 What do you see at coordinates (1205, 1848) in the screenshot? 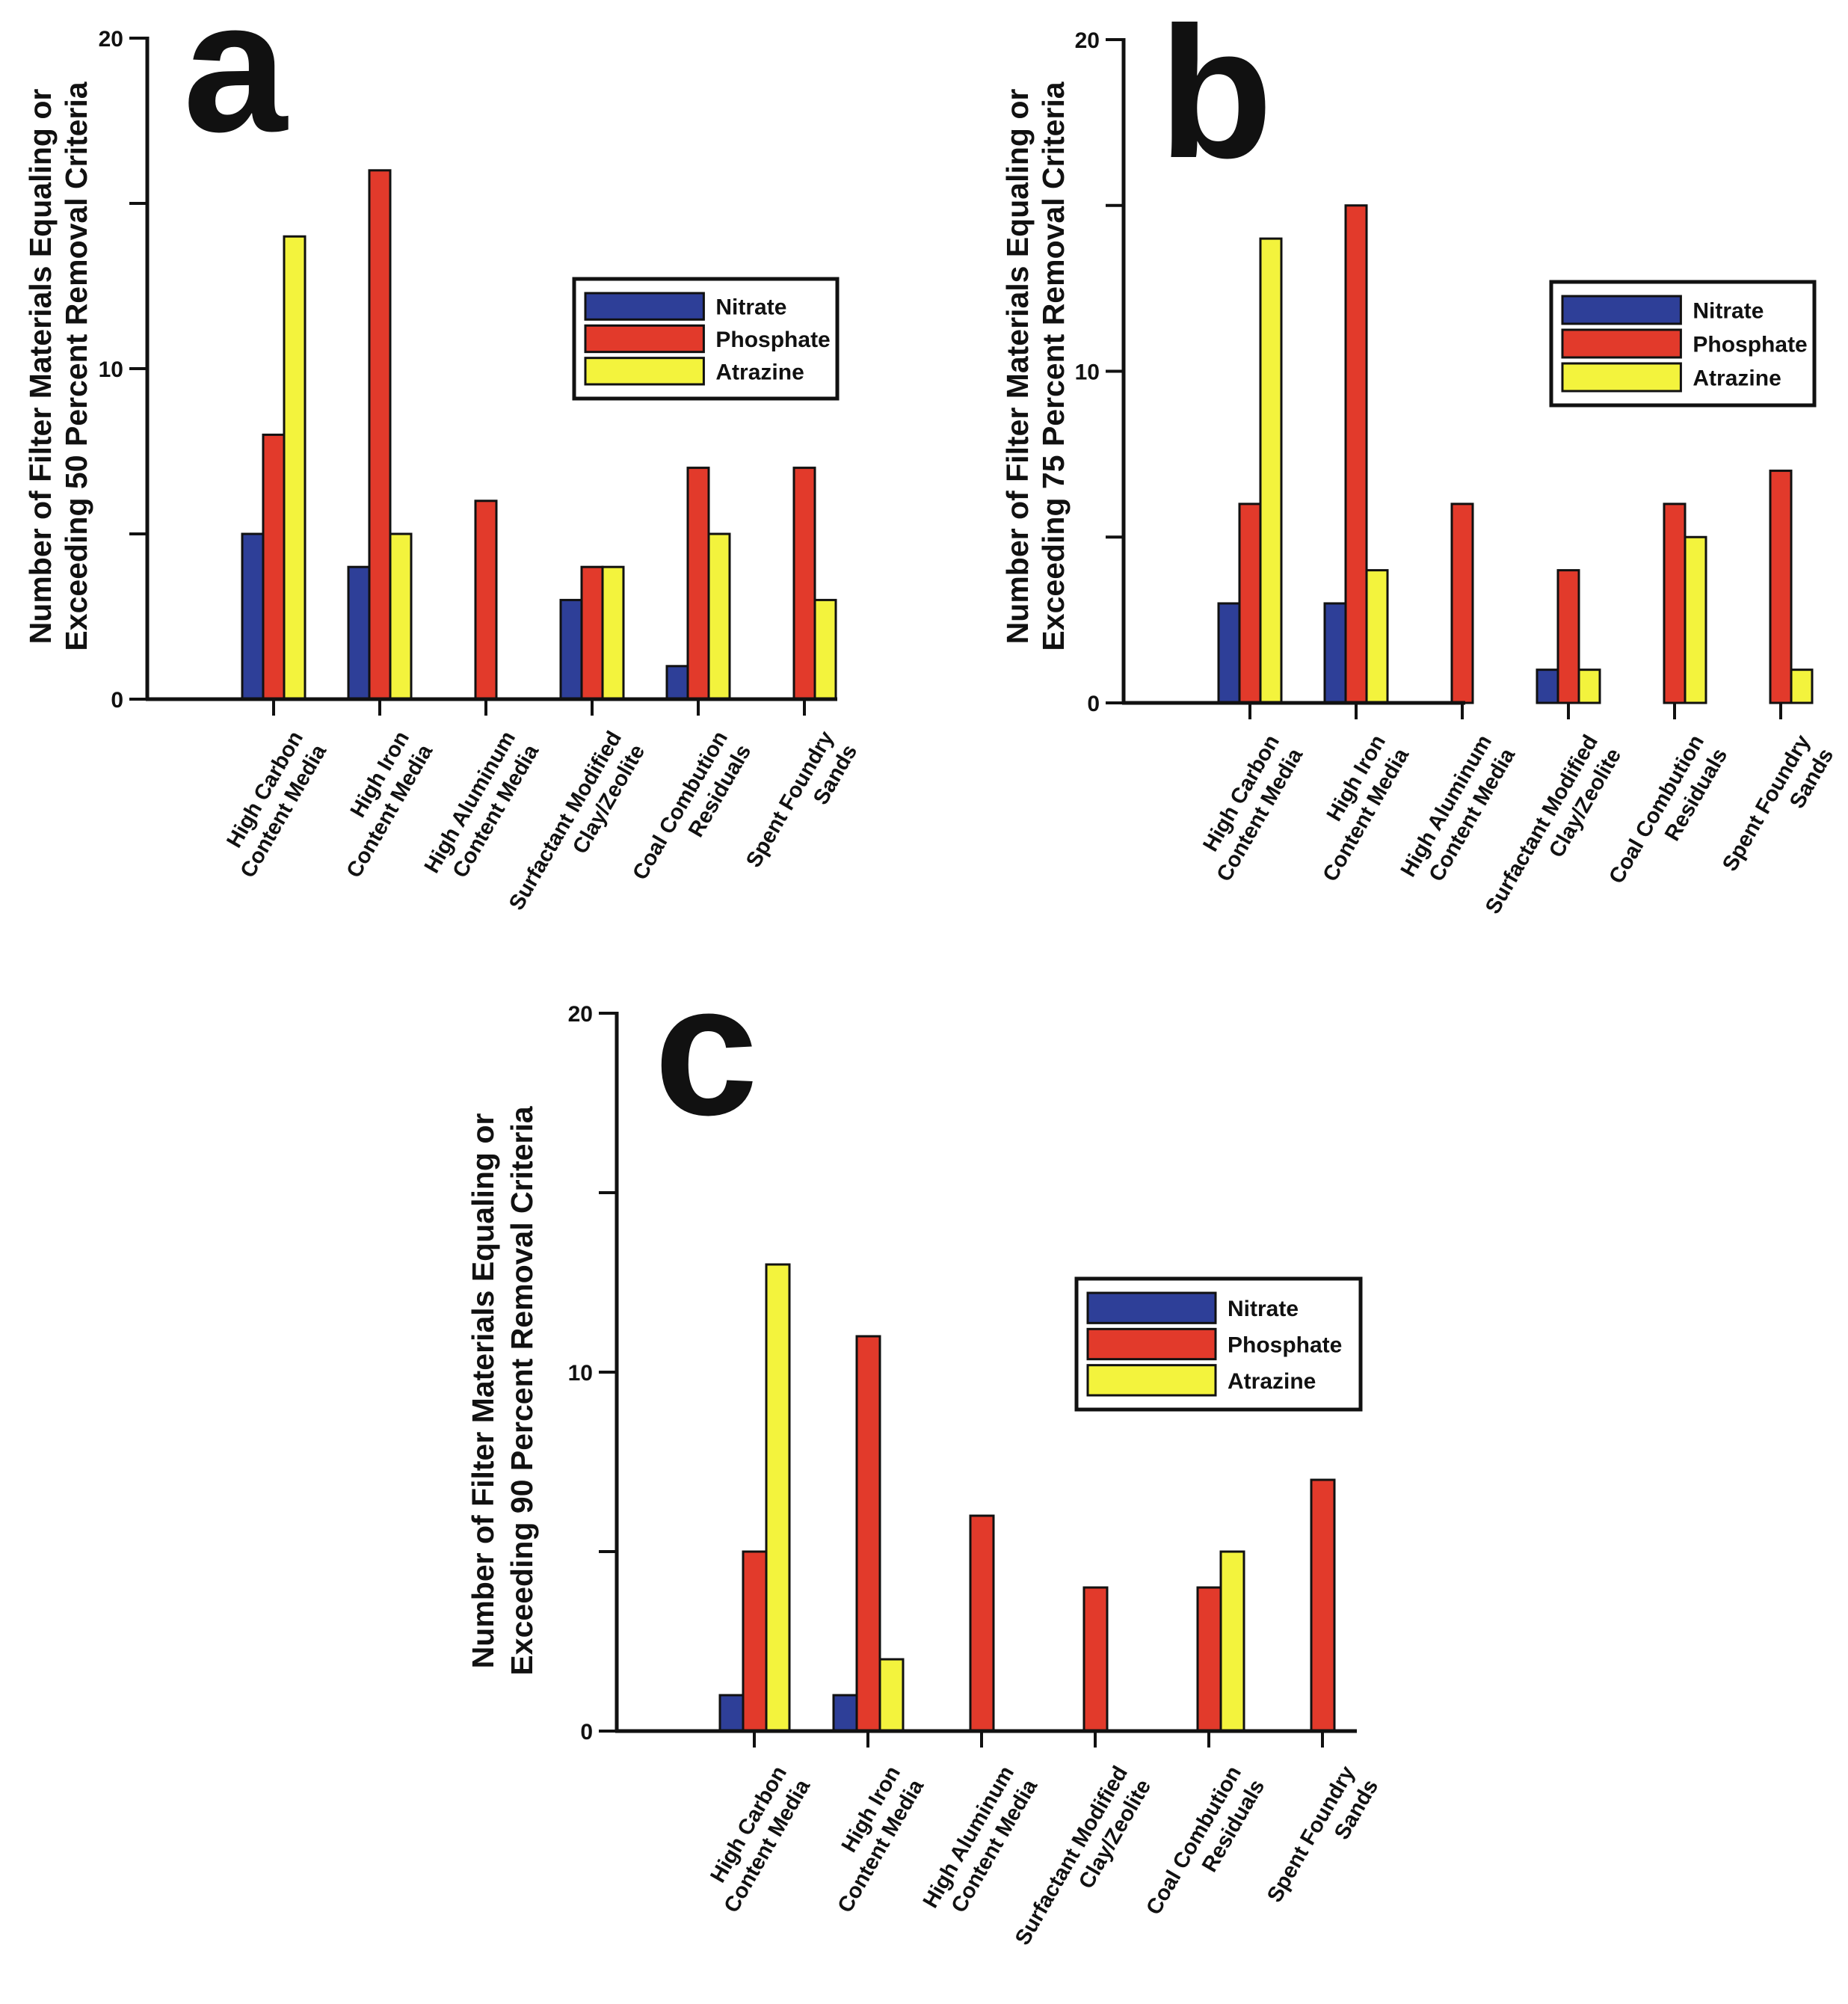
I see `x-category-label: Coal CombutionResiduals` at bounding box center [1205, 1848].